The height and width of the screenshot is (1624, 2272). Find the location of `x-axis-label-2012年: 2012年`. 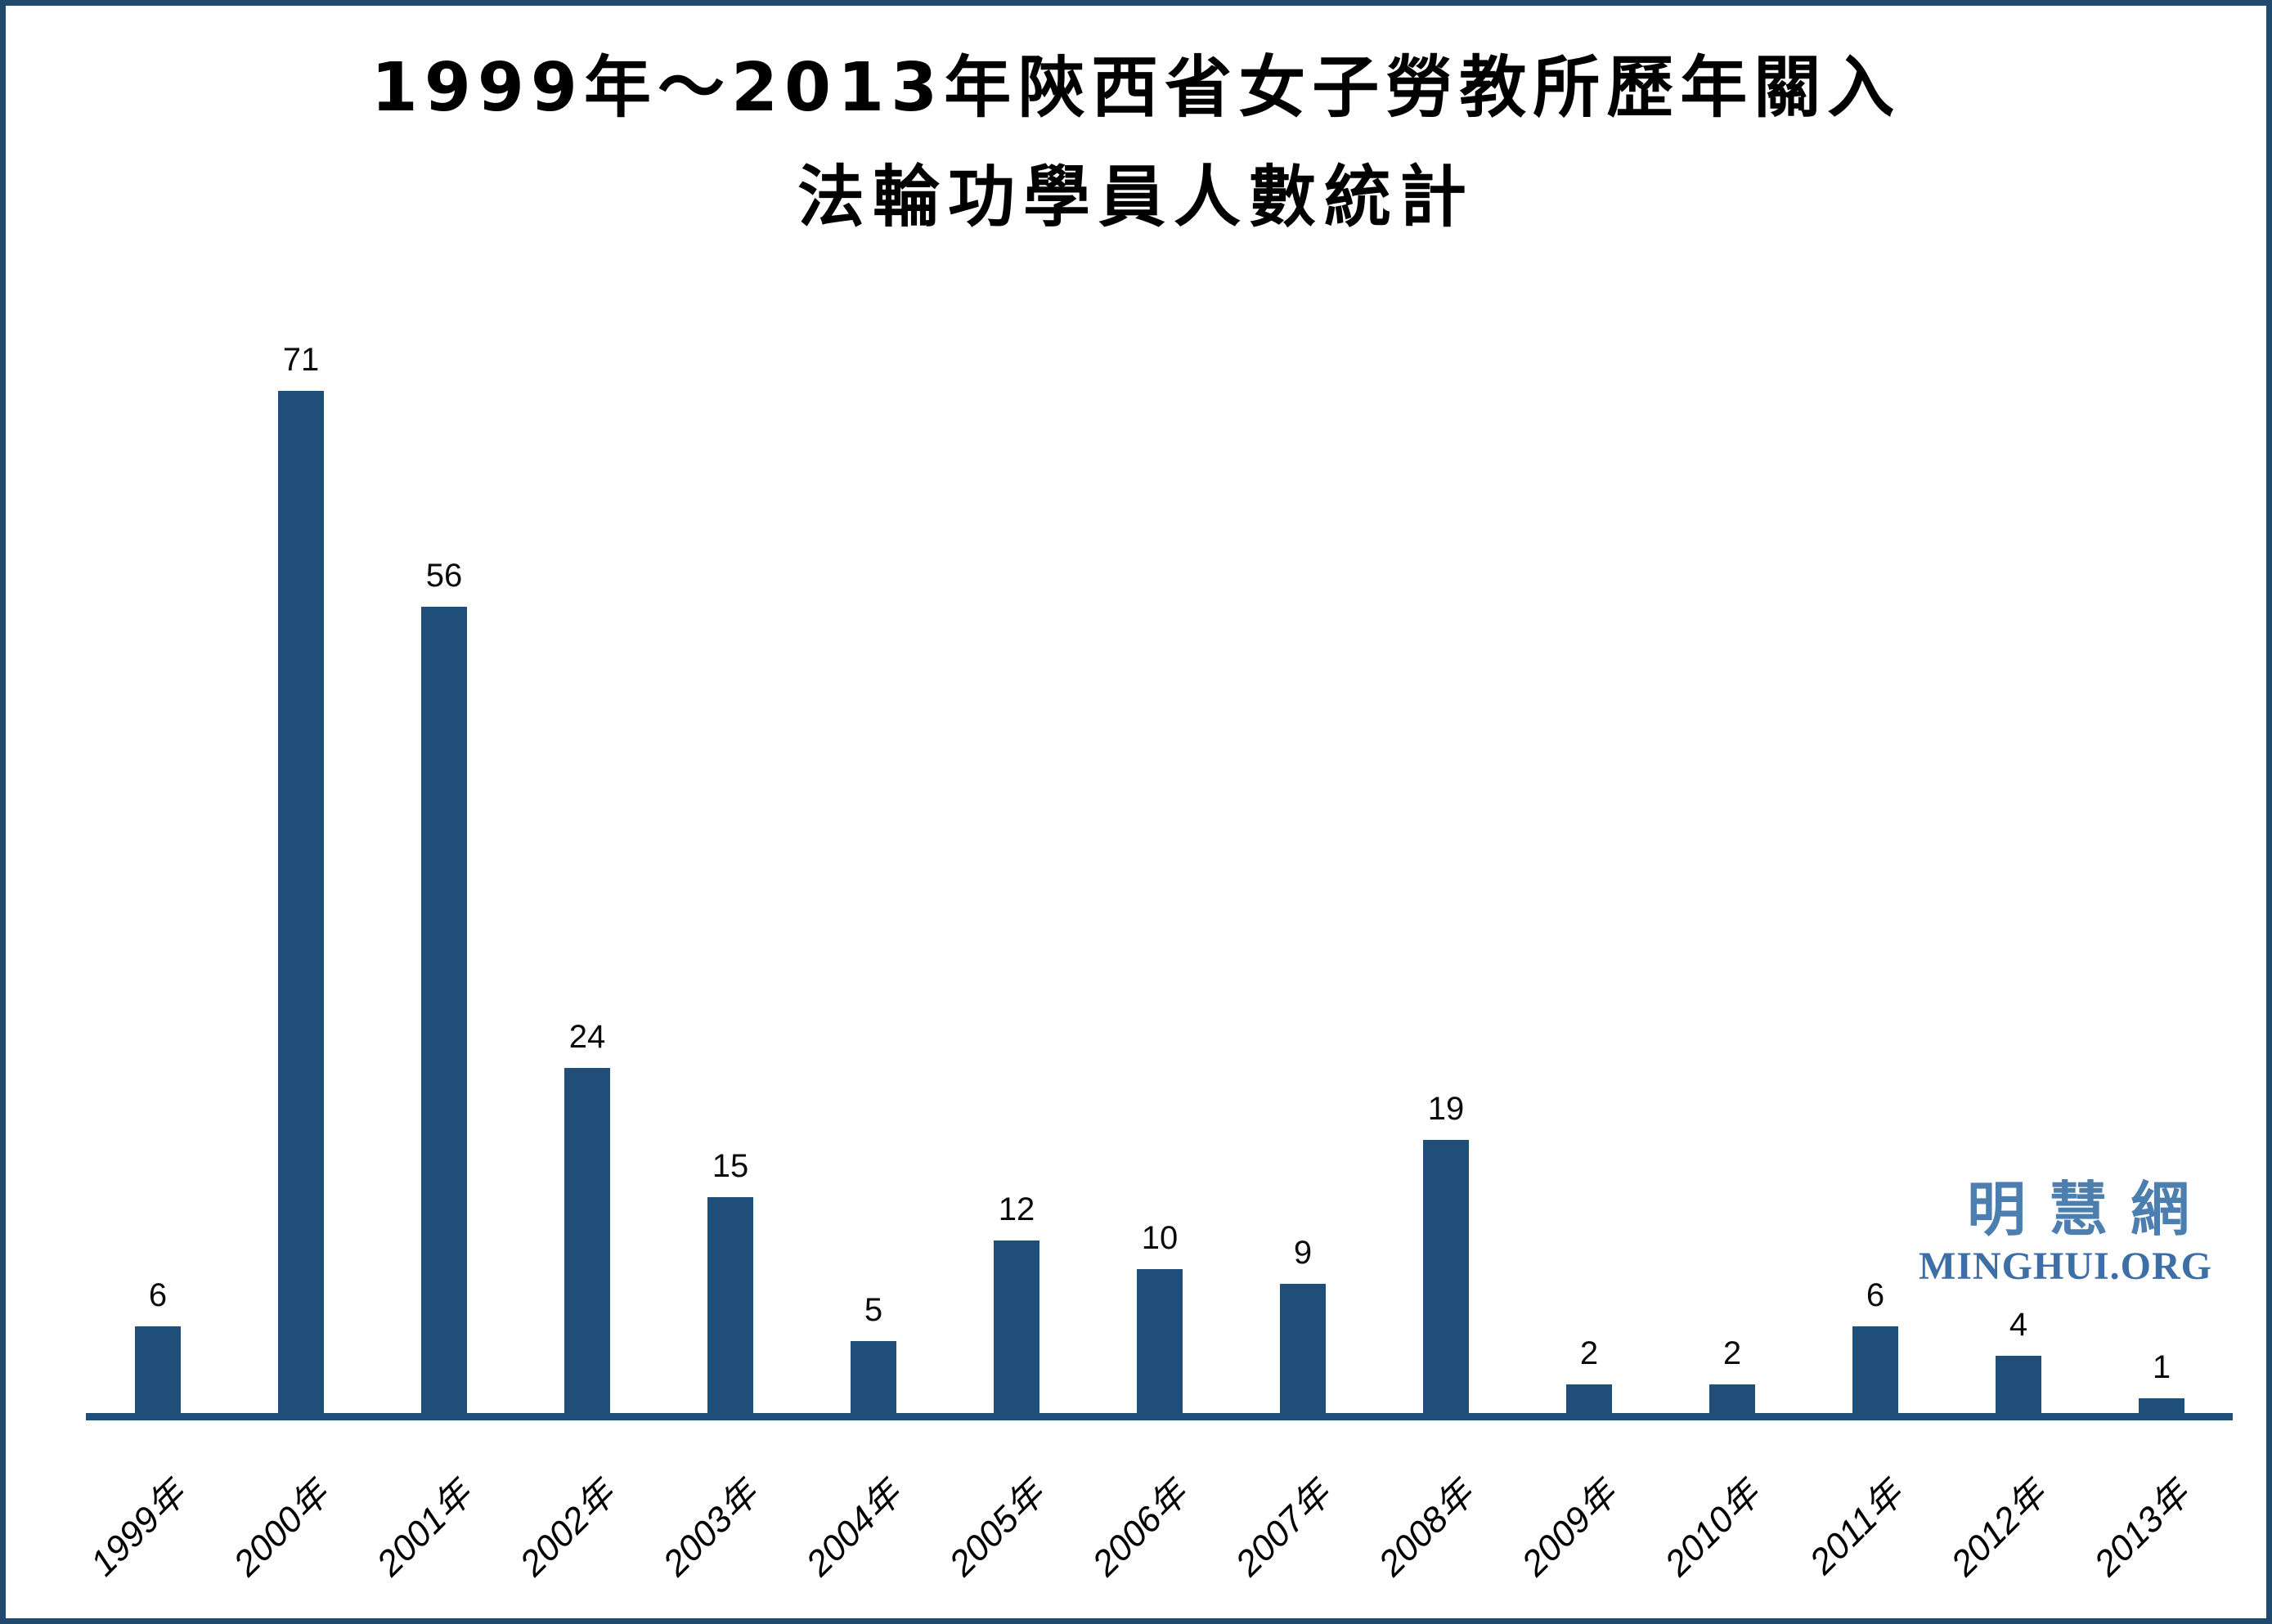

x-axis-label-2012年: 2012年 is located at coordinates (1998, 1529).